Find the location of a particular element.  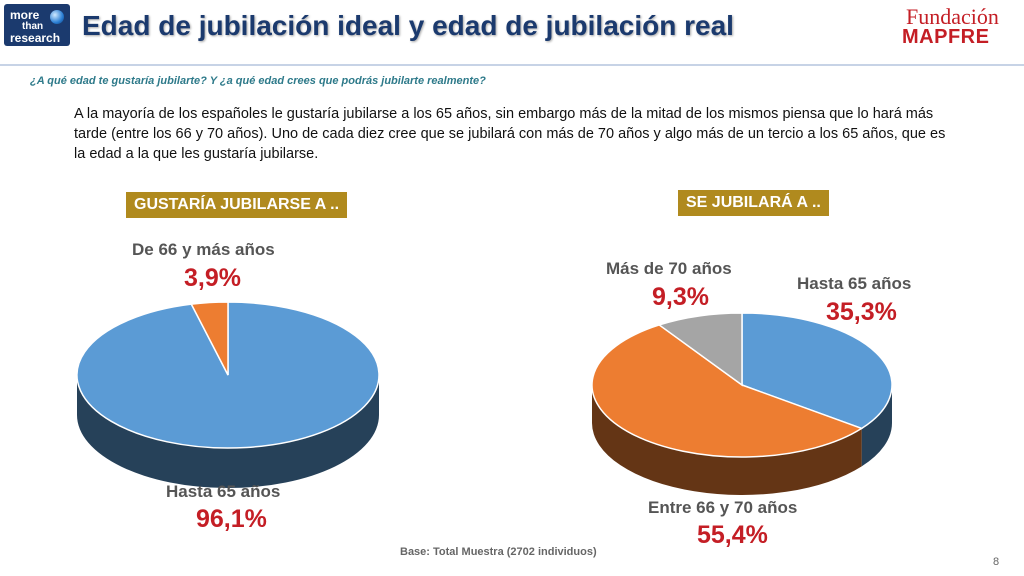

chart1-value-66-mas: 3,9% is located at coordinates (212, 278).